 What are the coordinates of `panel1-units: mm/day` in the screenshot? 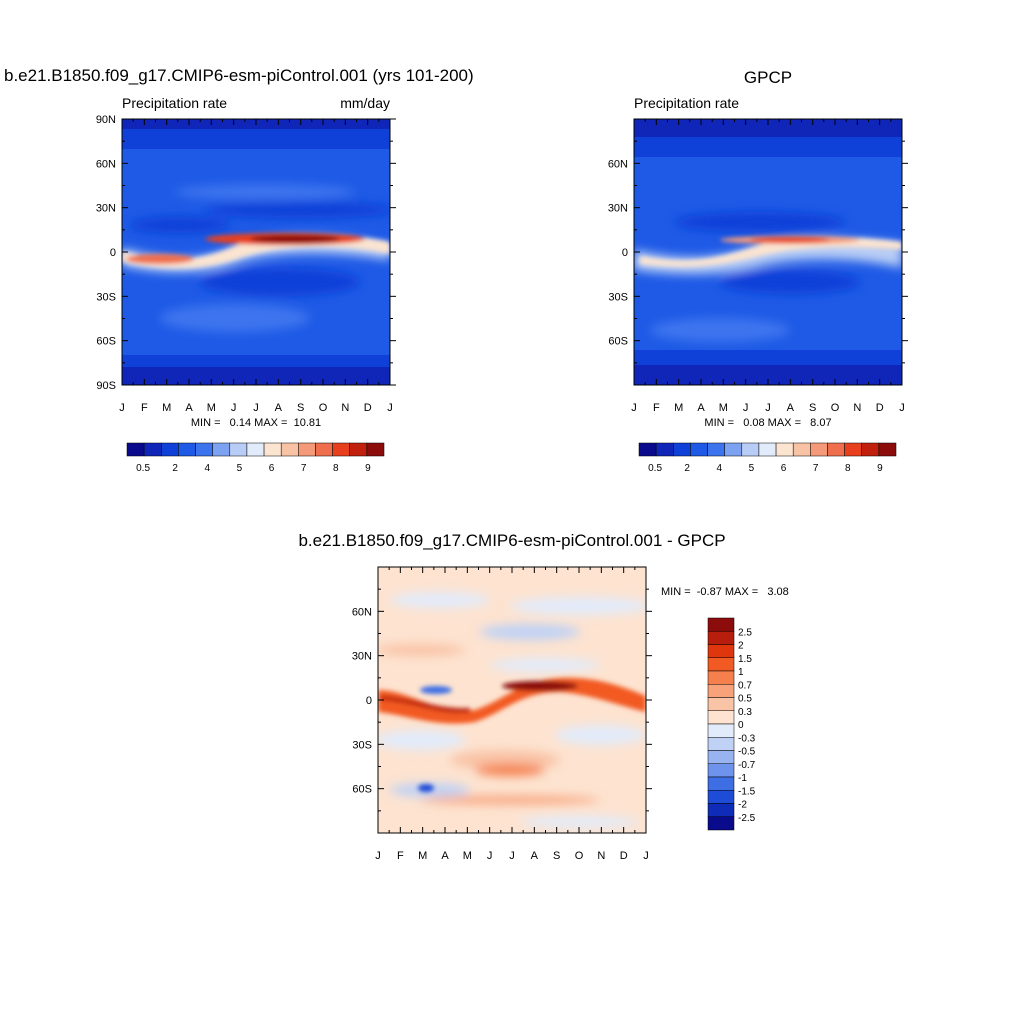 It's located at (365, 103).